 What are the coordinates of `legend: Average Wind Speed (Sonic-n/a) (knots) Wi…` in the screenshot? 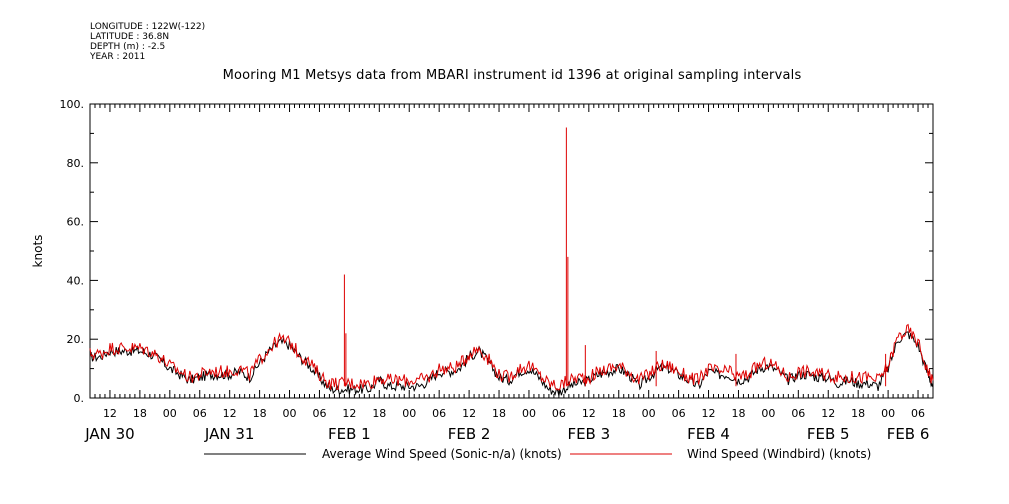 It's located at (537, 454).